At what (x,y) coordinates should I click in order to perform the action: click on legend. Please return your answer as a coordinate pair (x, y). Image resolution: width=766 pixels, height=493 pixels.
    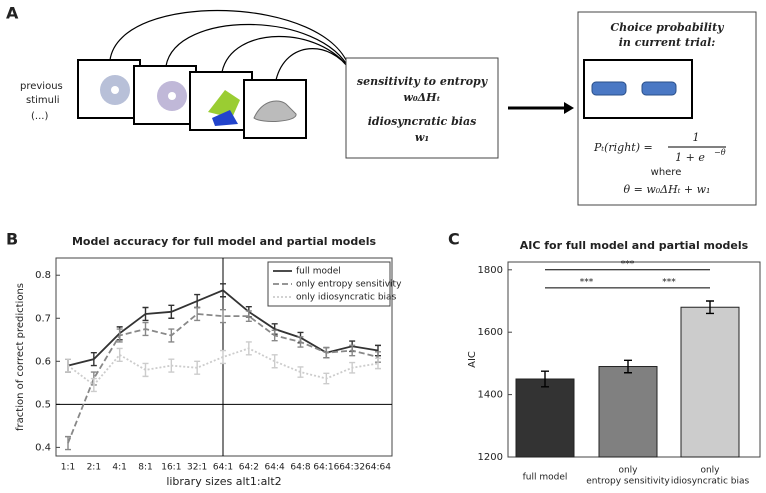
    Looking at the image, I should click on (329, 284).